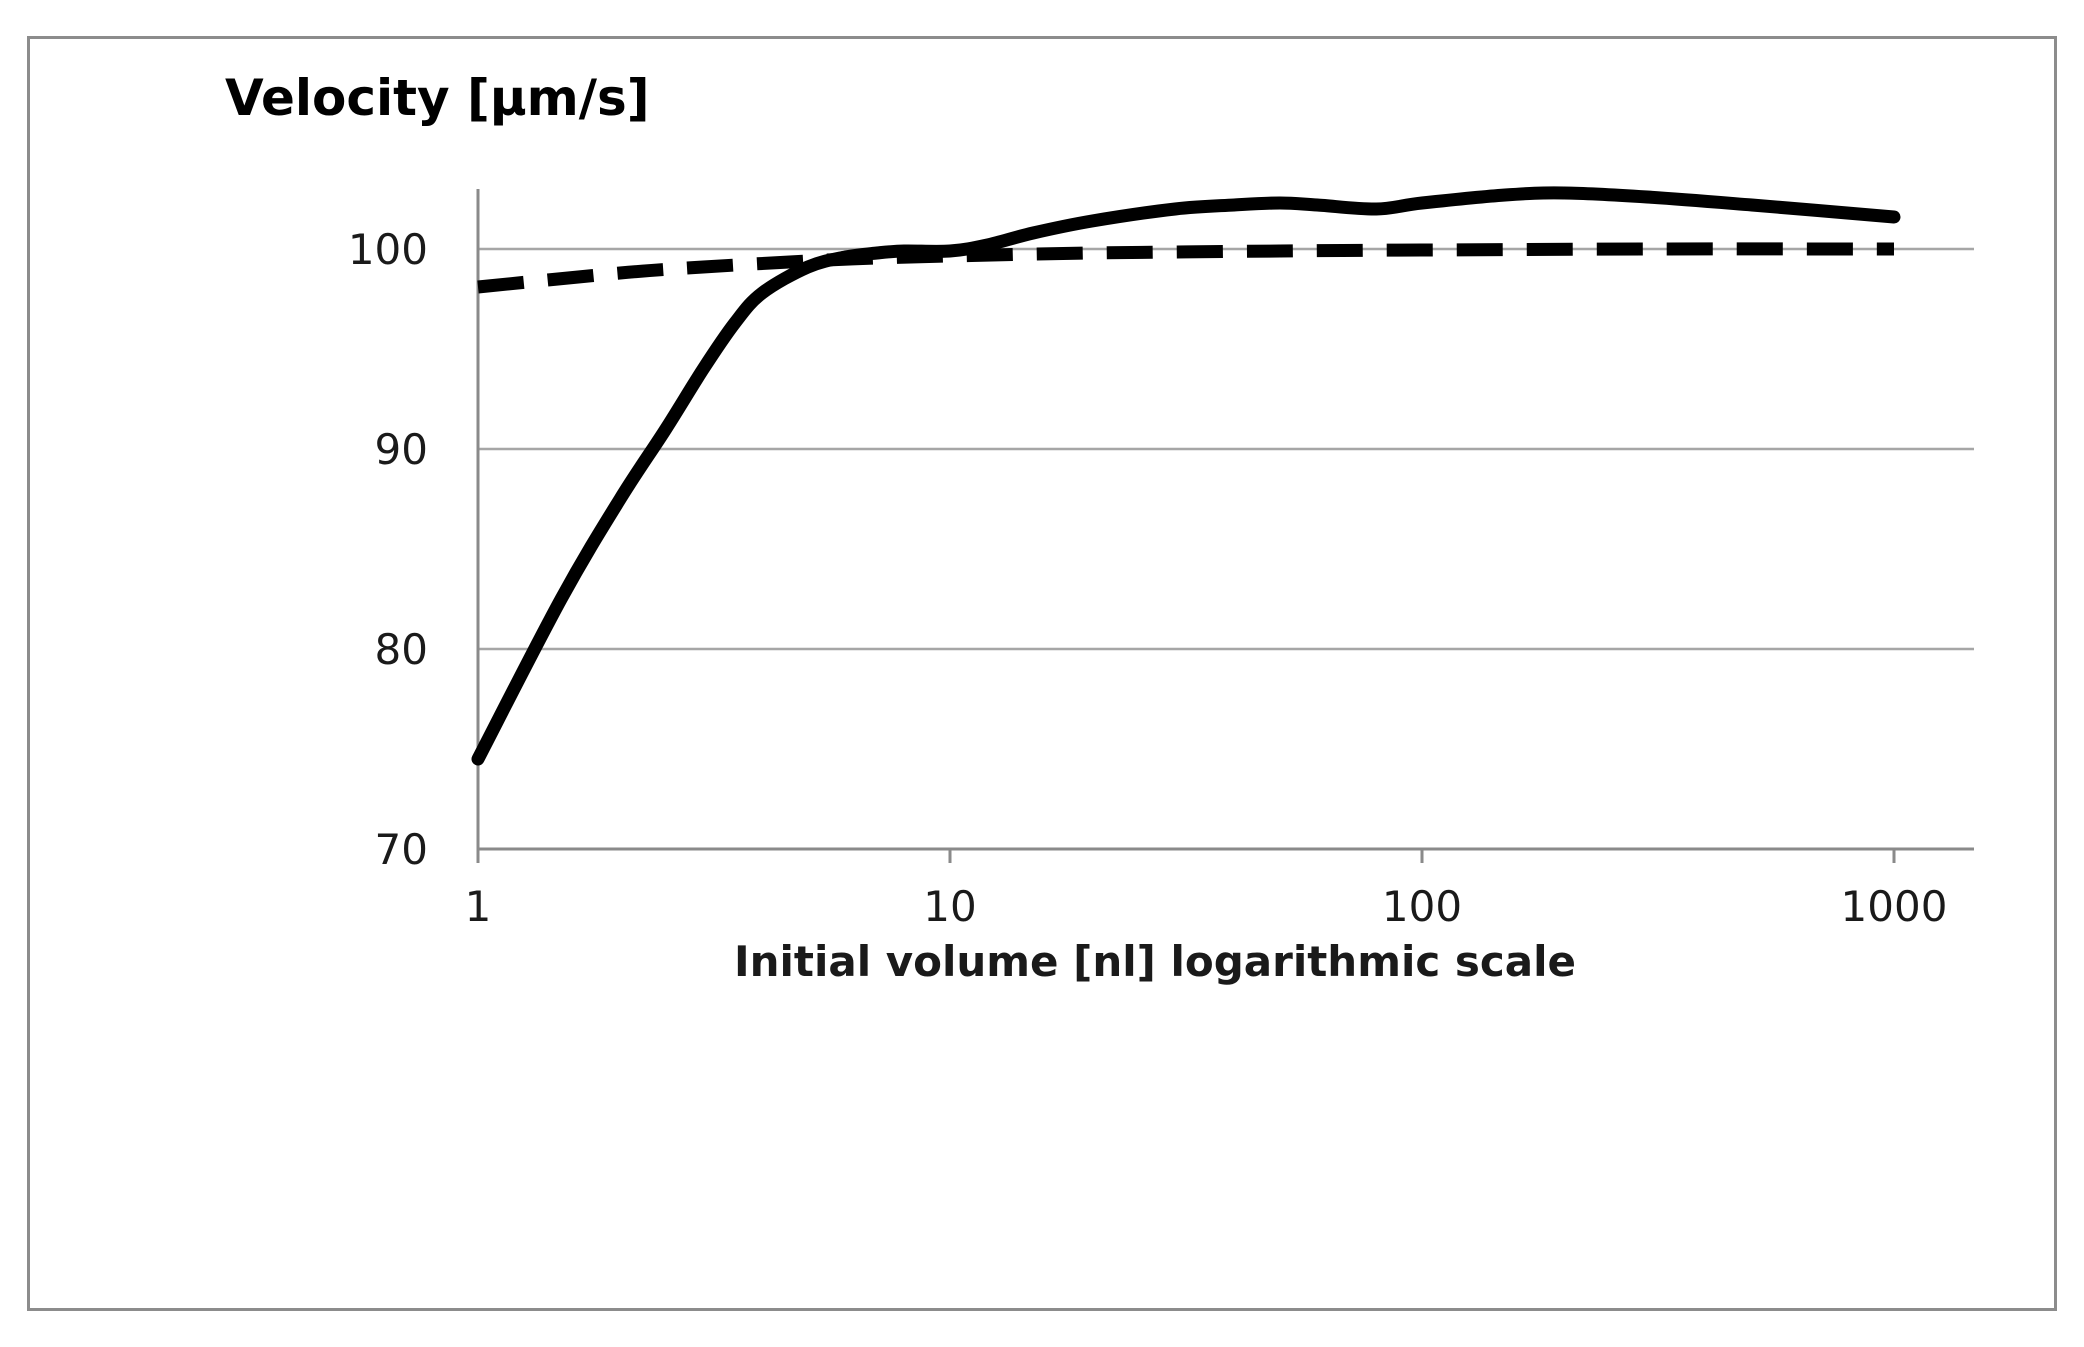  I want to click on x-axis-title: Initial volume [nl] logarithmic scale, so click(1155, 961).